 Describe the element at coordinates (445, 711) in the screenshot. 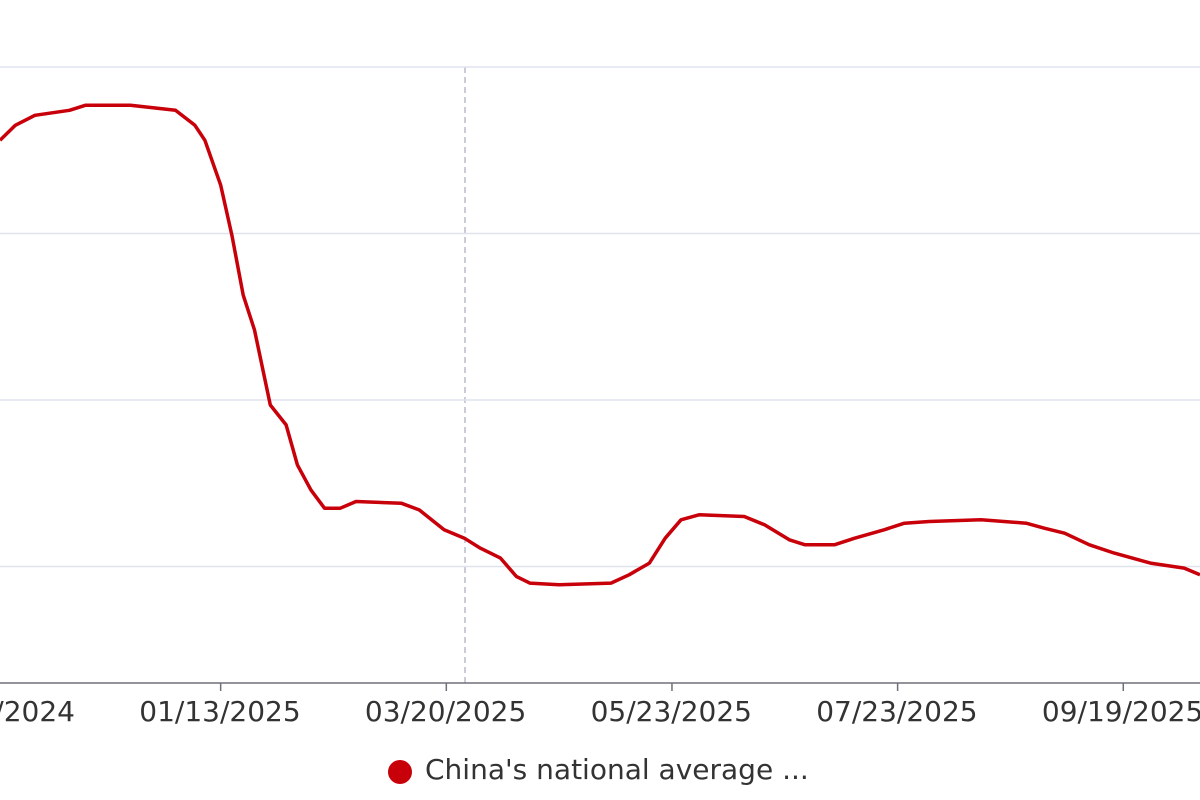

I see `x-tick-label: 03/20/2025` at that location.